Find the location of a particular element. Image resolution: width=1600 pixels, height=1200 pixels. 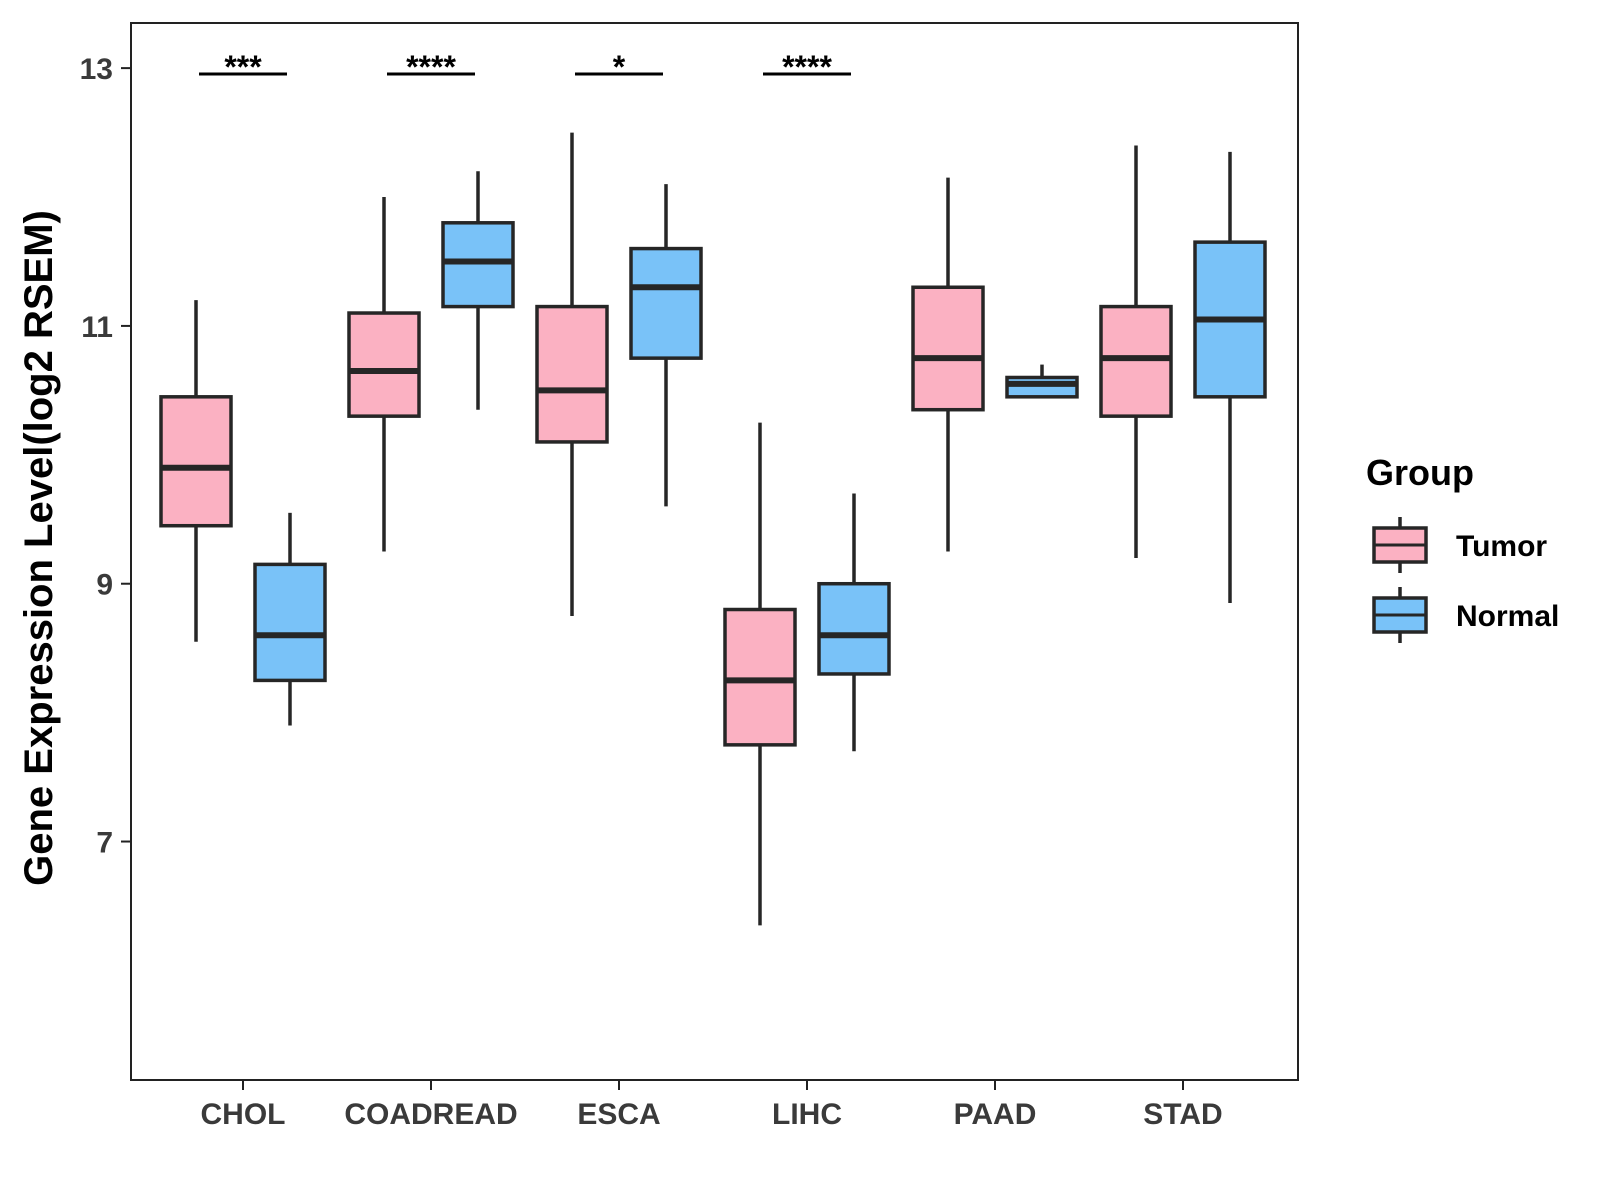

y-tick-label-11: 11 is located at coordinates (97, 327).